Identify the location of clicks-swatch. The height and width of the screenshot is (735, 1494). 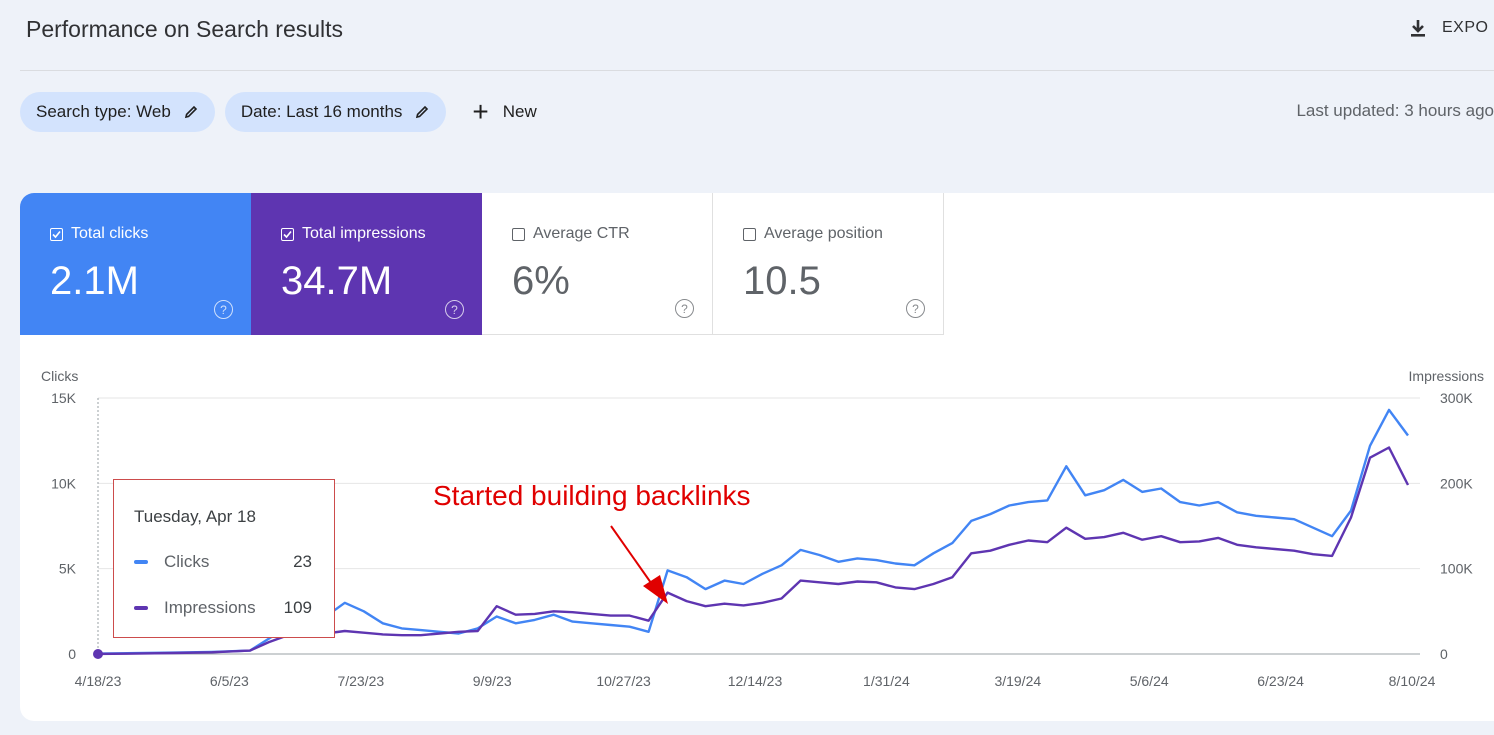
(141, 562).